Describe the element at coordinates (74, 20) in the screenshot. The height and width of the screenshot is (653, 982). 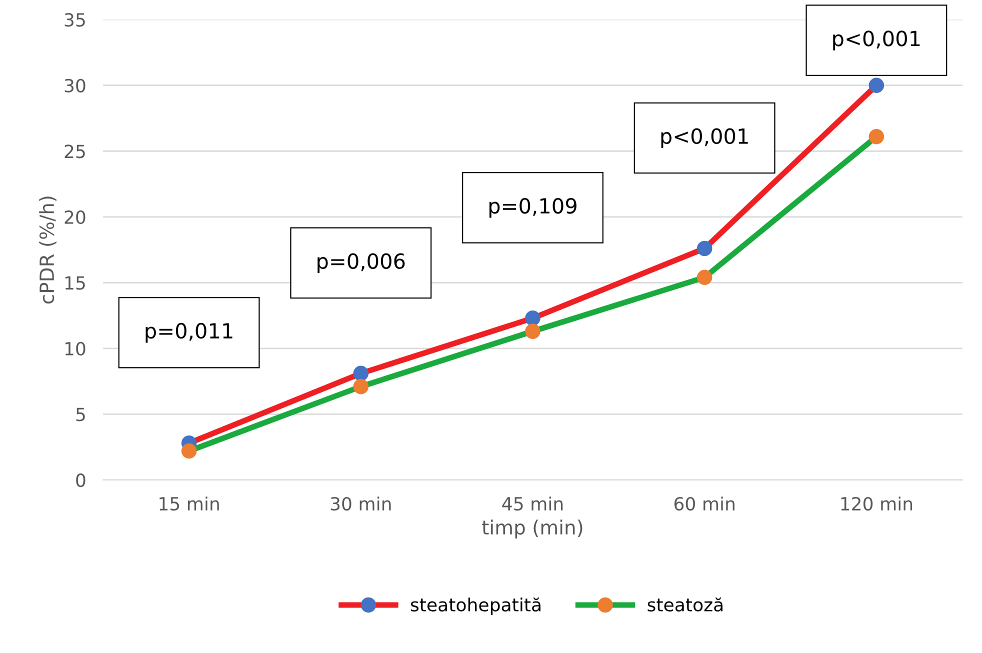
I see `y-tick-label: 35` at that location.